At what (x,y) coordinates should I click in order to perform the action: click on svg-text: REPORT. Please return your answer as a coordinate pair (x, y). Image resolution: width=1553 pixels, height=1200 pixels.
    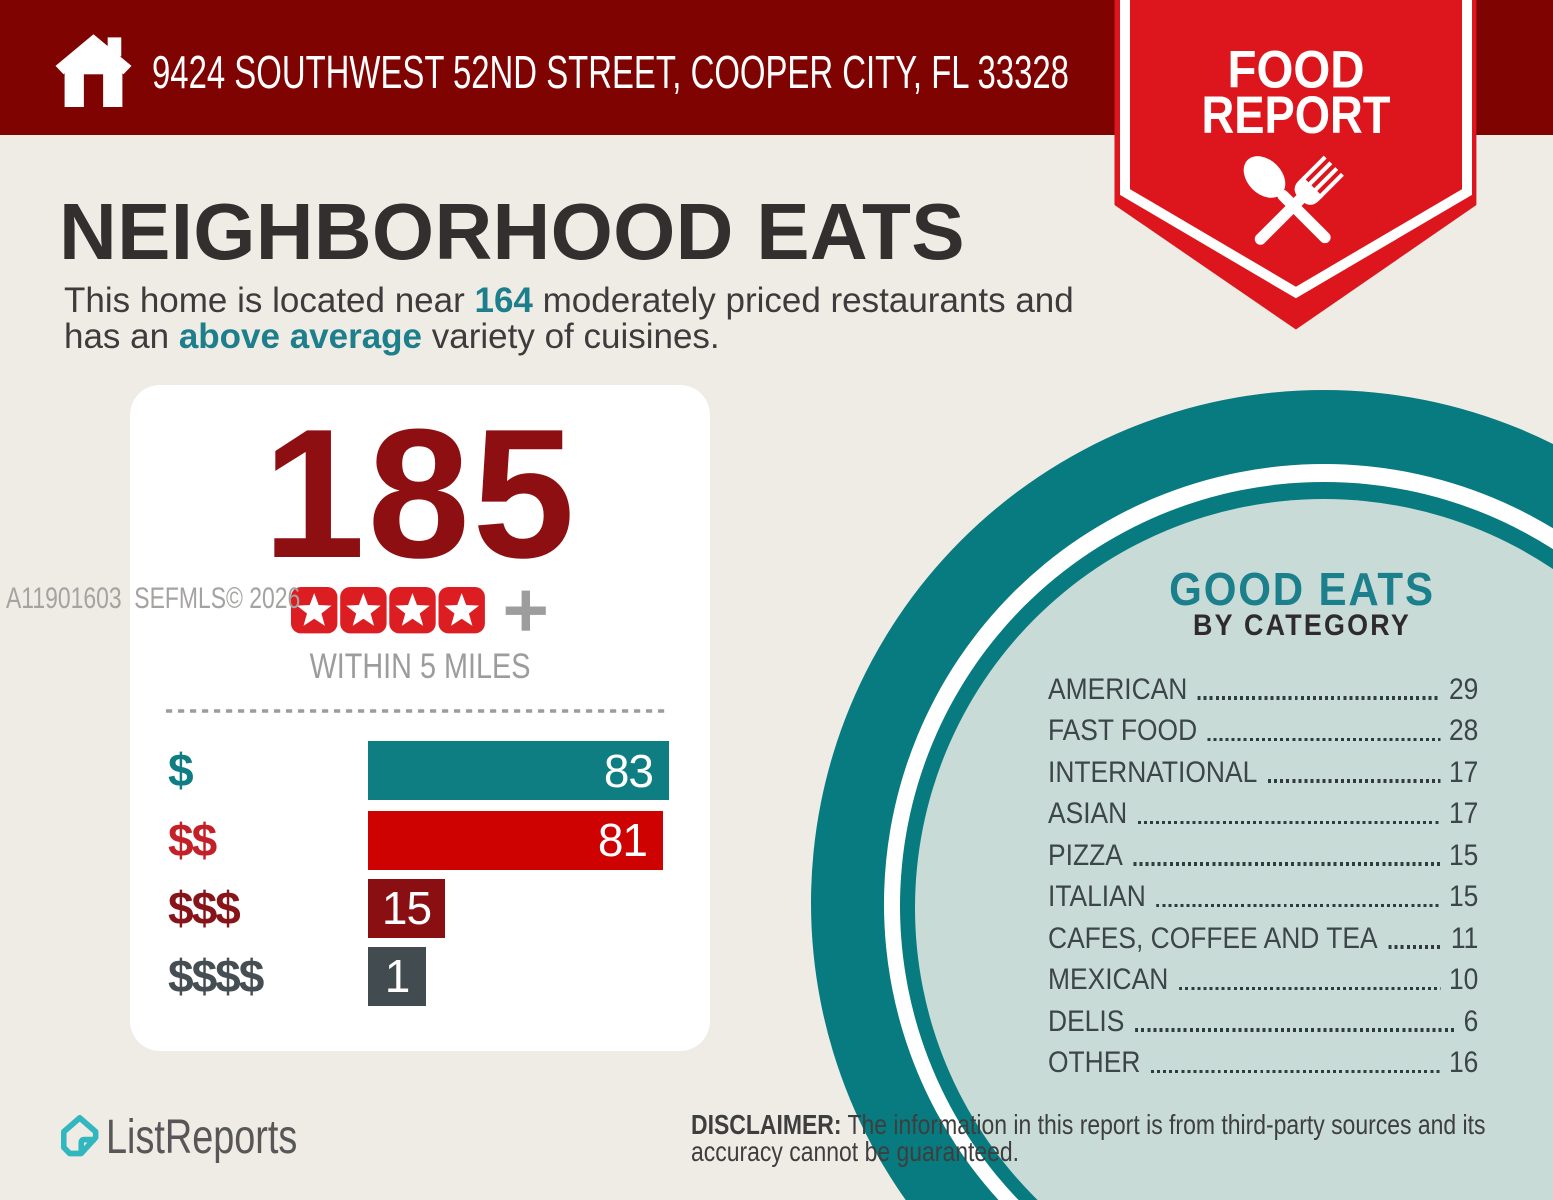
    Looking at the image, I should click on (1296, 115).